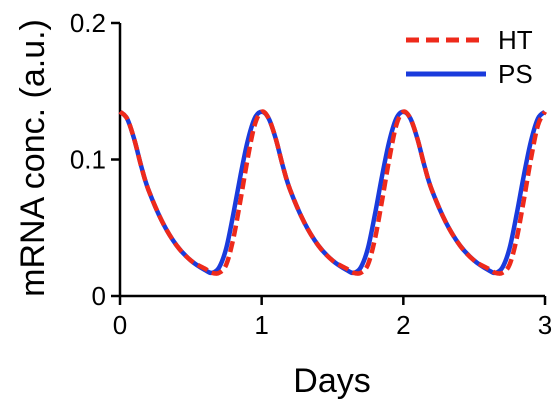  What do you see at coordinates (33, 158) in the screenshot?
I see `y-axis-label: mRNA conc. (a.u.)` at bounding box center [33, 158].